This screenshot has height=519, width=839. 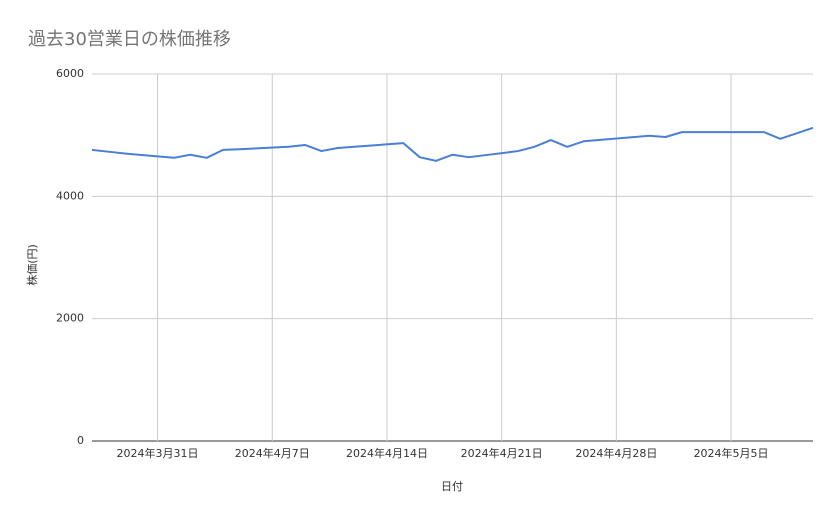 I want to click on y-tick-label: 4000, so click(x=70, y=195).